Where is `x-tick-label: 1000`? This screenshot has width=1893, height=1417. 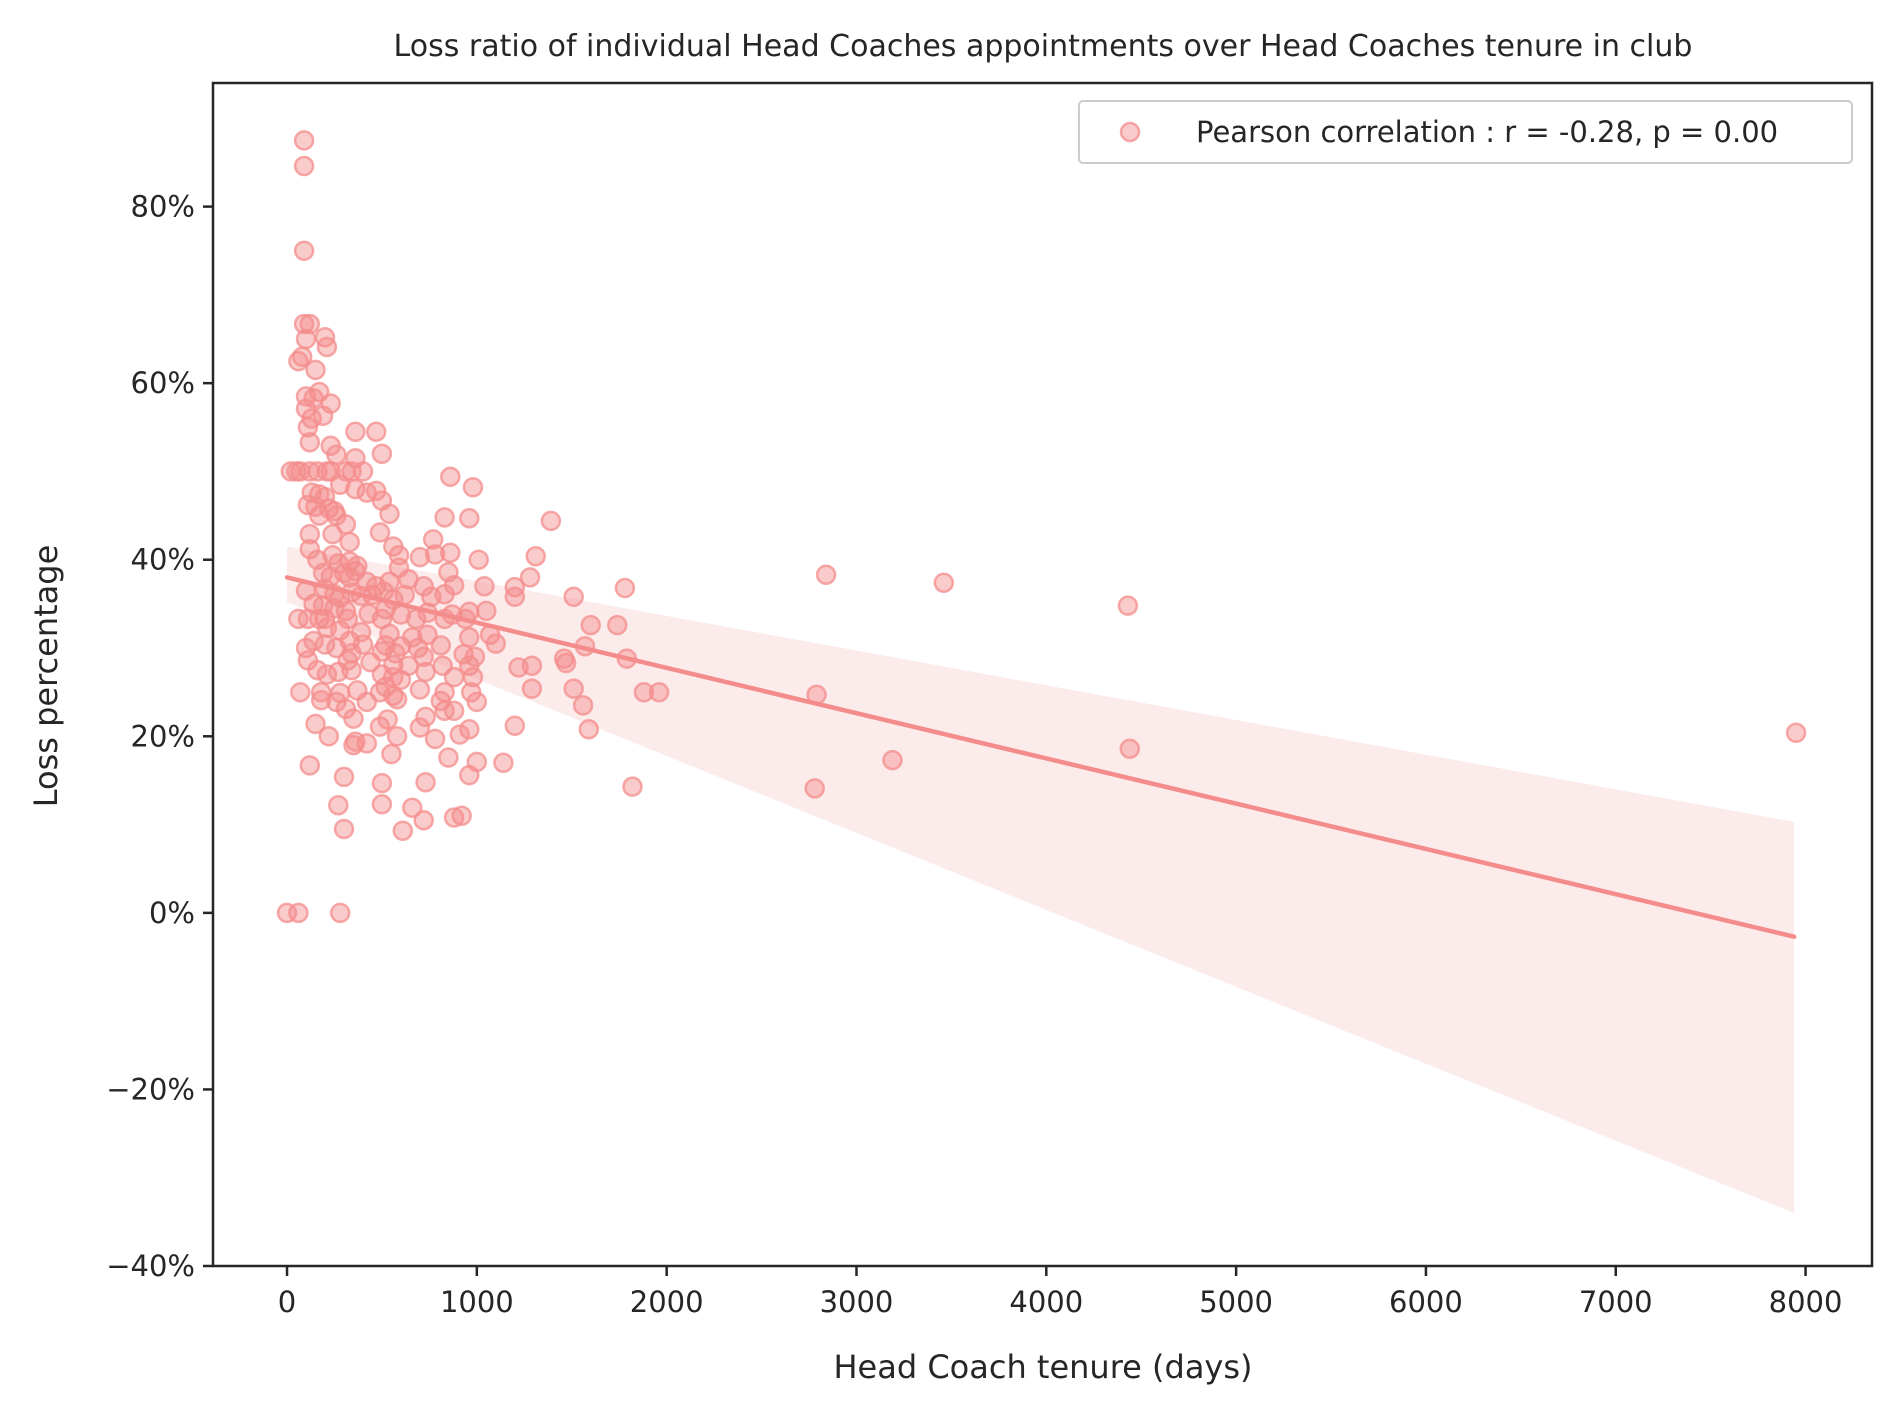 x-tick-label: 1000 is located at coordinates (477, 1302).